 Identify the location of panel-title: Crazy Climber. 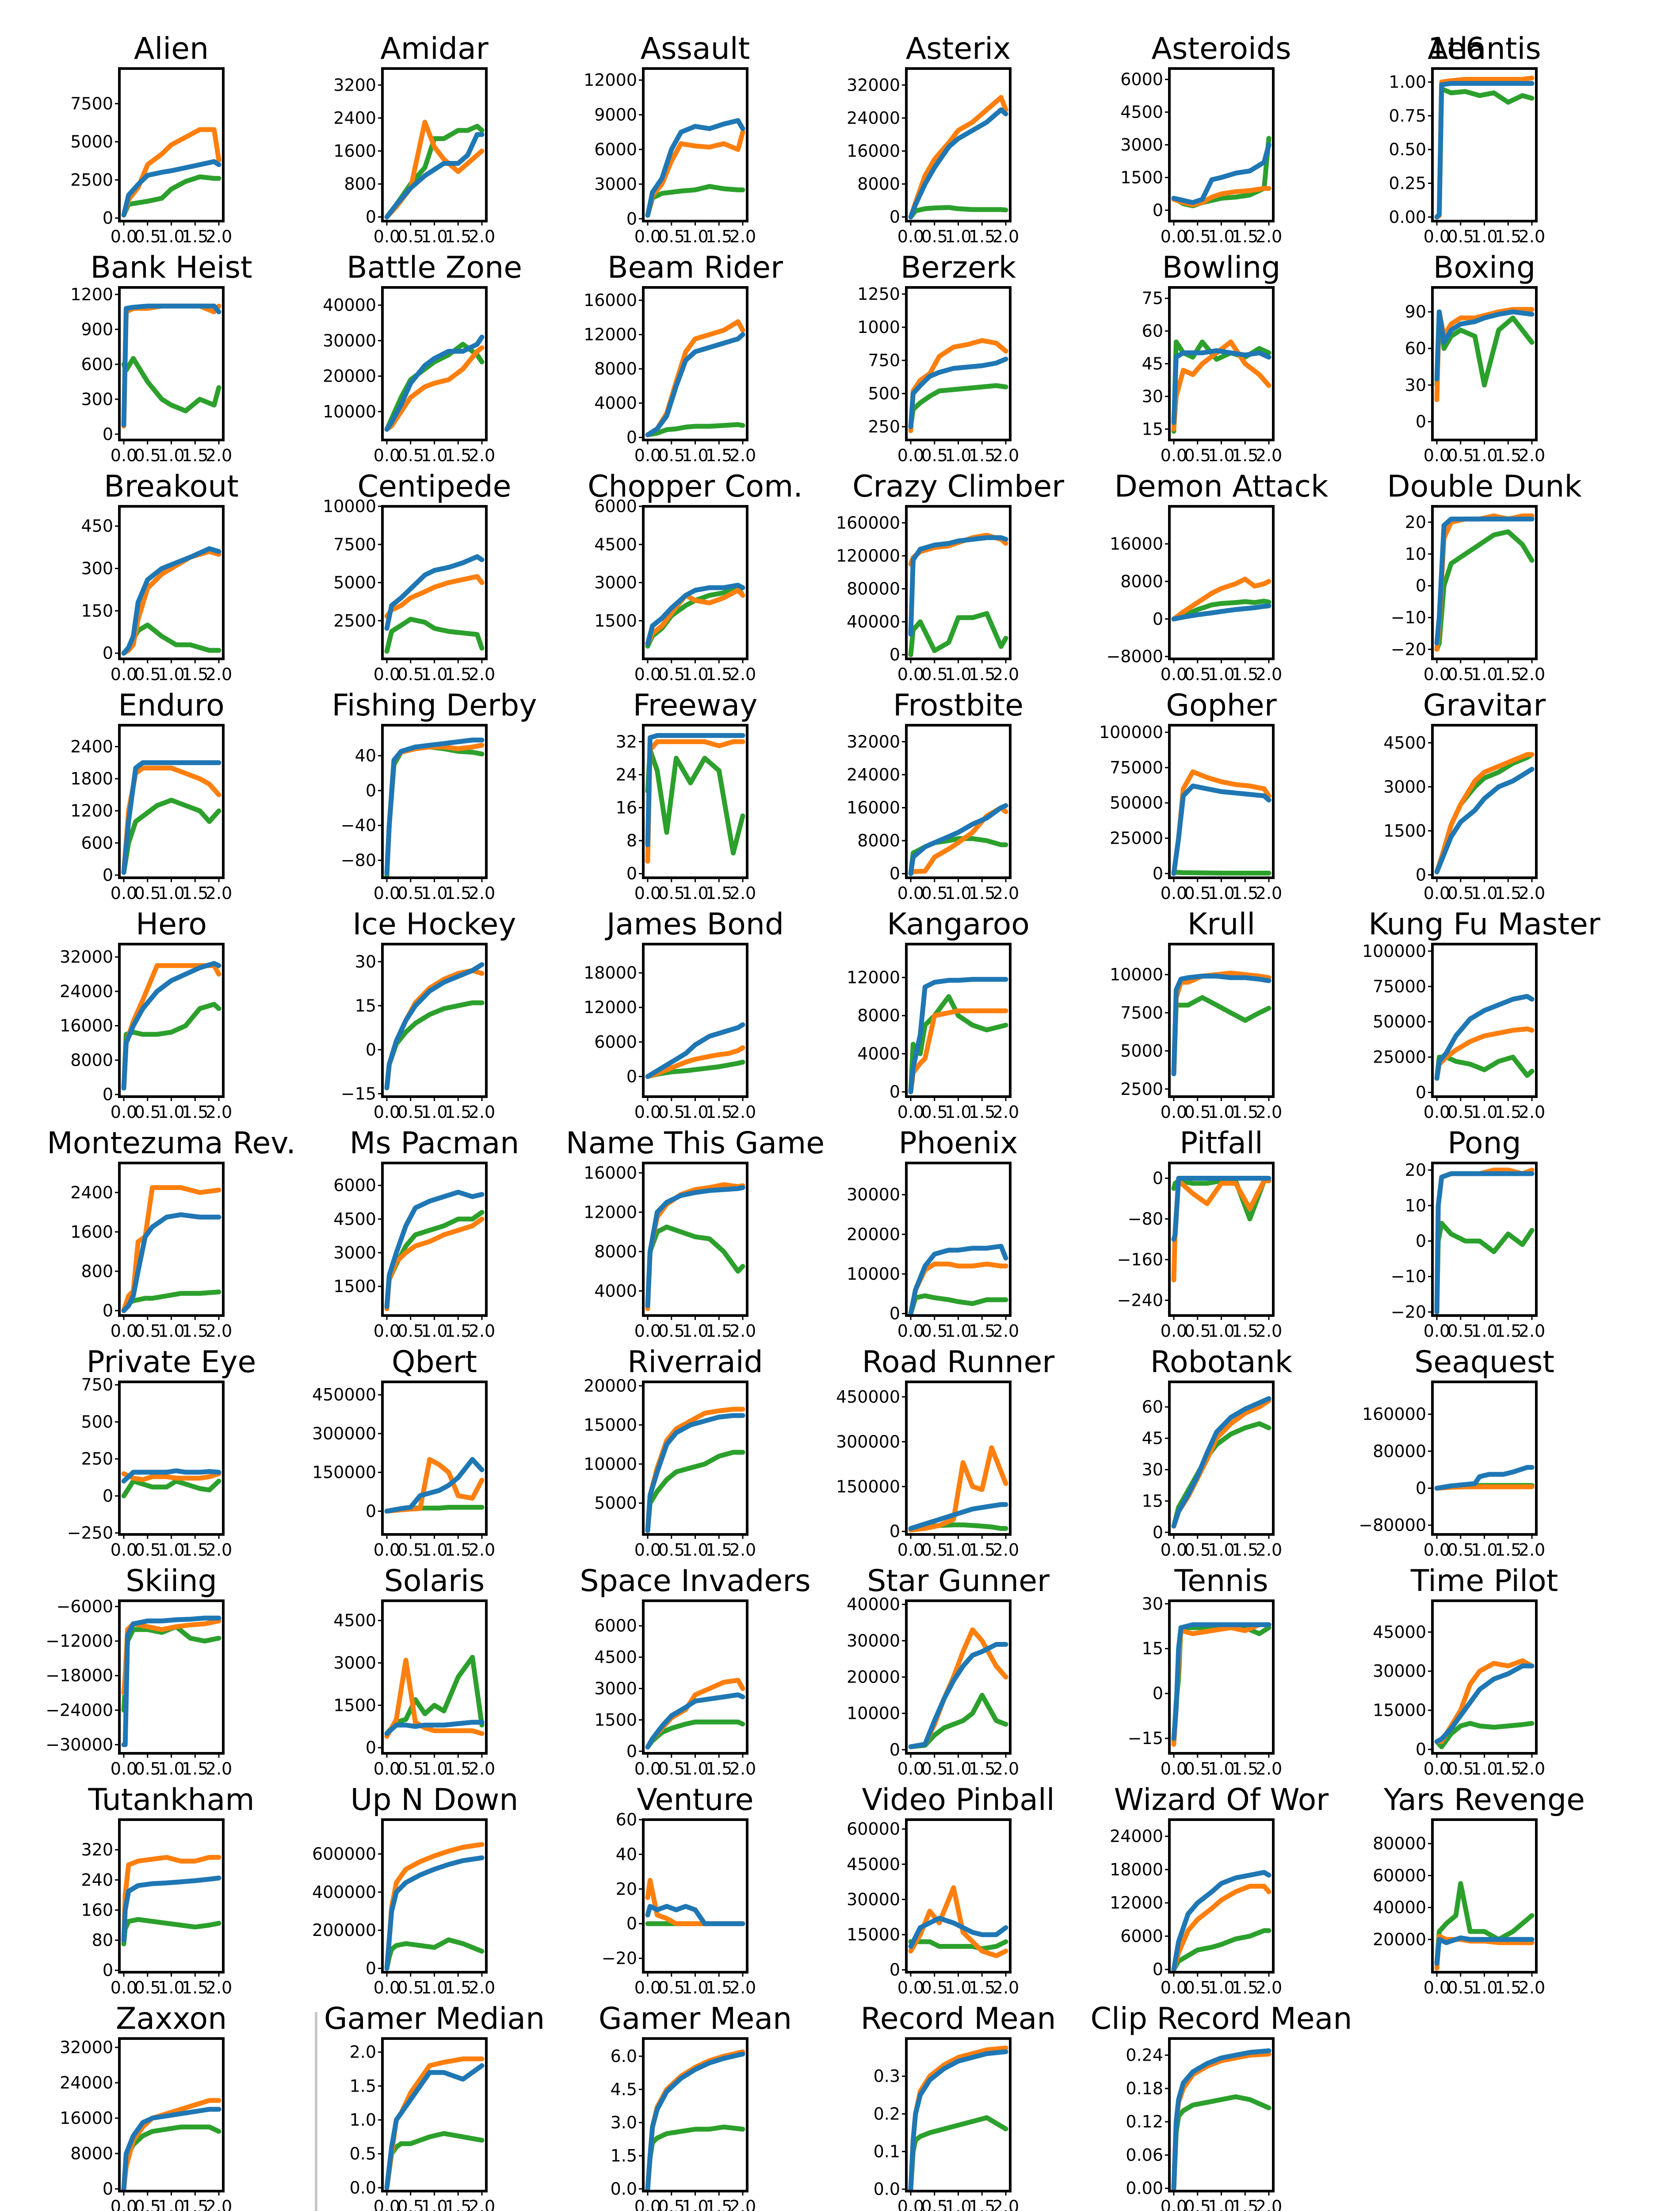
(958, 486).